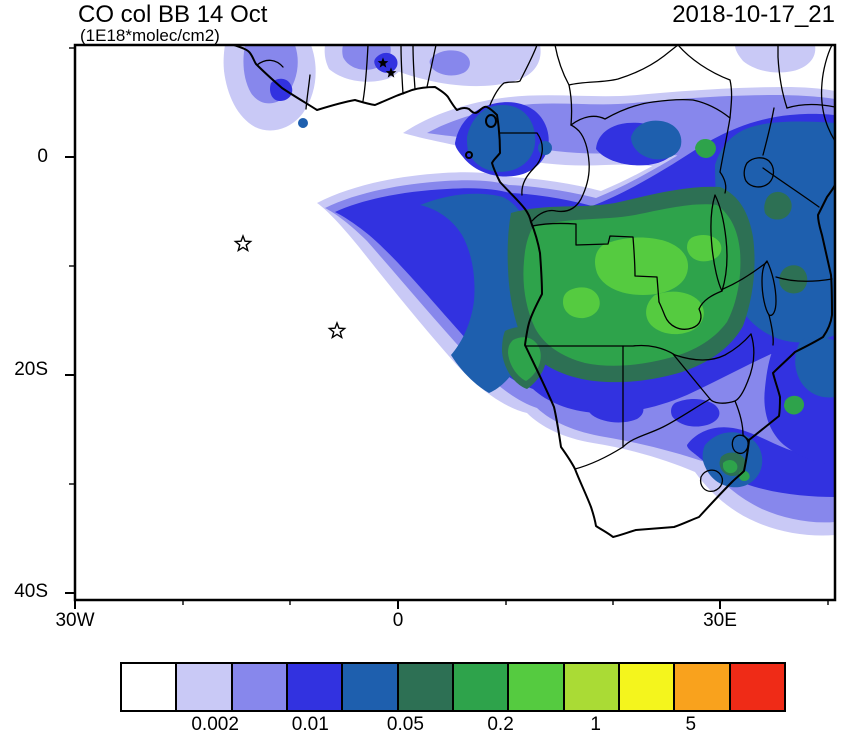  What do you see at coordinates (794, 405) in the screenshot?
I see `co-fill-green-moz-spot` at bounding box center [794, 405].